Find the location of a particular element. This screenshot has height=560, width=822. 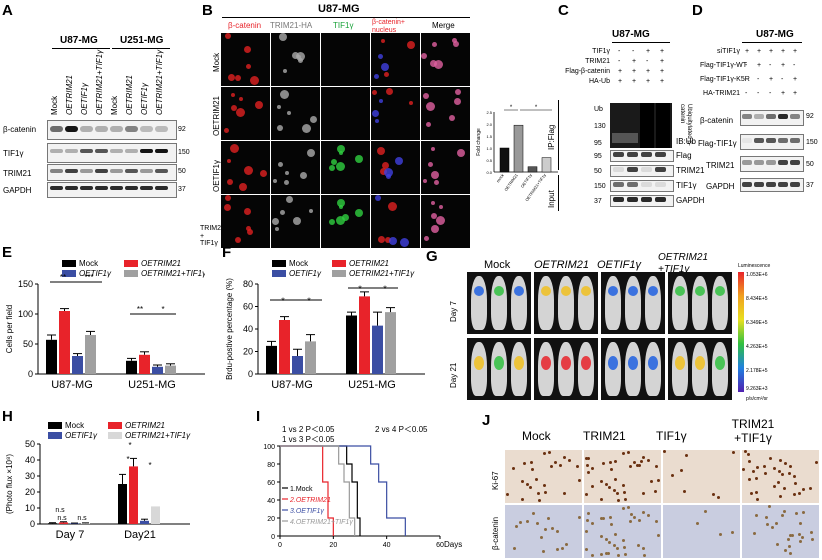

b-title: U87-MG is located at coordinates (339, 9).